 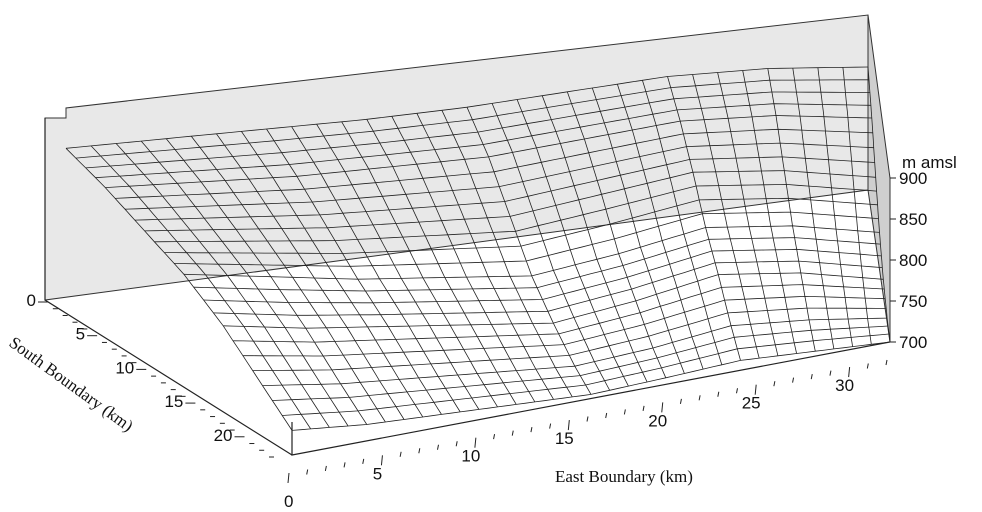 I want to click on z-tick-label: 800, so click(x=913, y=260).